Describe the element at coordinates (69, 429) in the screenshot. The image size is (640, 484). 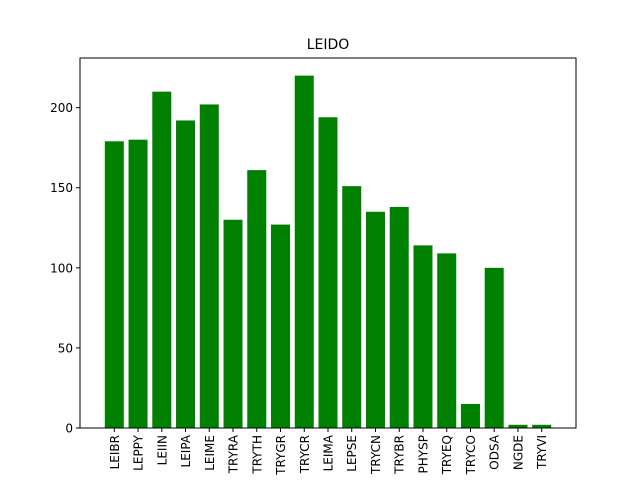
I see `y-tick-label: 0` at that location.